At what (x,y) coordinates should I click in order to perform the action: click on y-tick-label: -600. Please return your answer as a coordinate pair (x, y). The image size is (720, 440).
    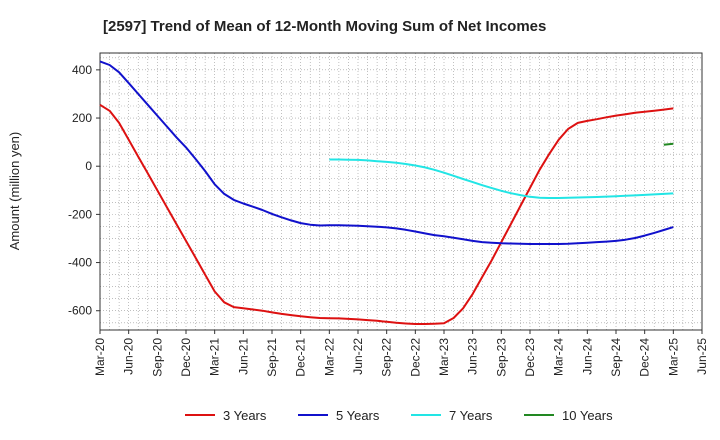
    Looking at the image, I should click on (80, 311).